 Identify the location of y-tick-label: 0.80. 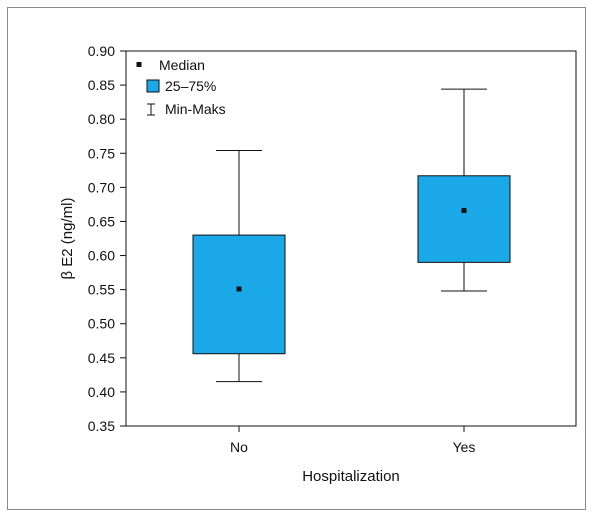
(101, 119).